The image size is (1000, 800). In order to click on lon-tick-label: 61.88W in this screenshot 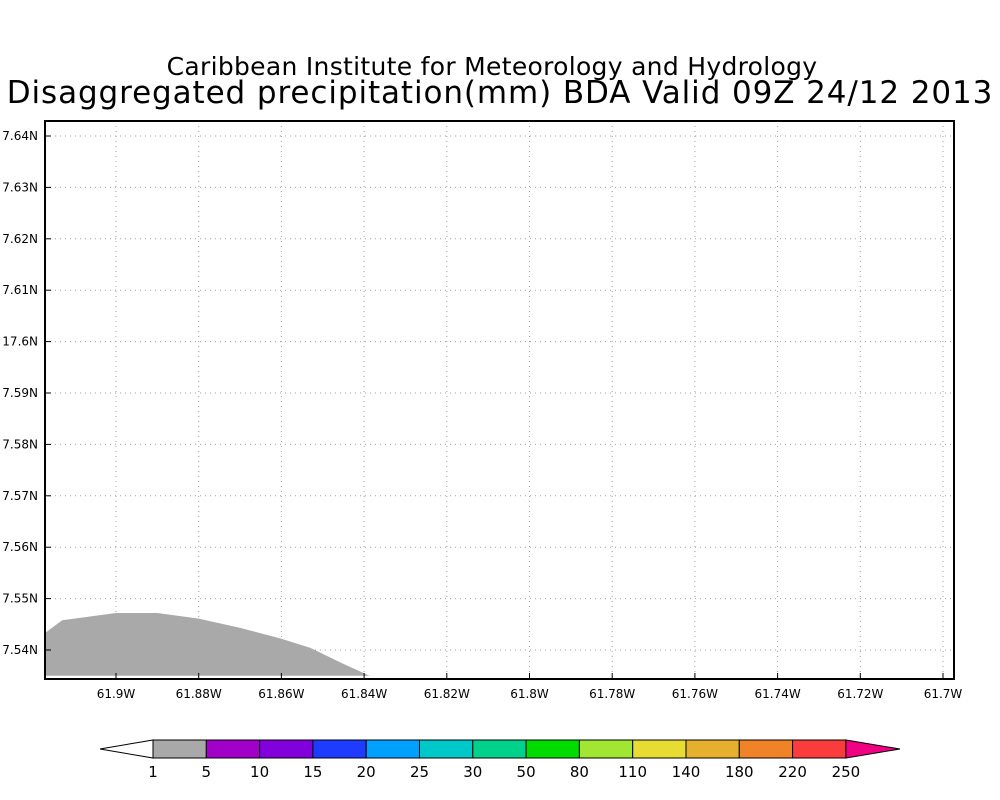, I will do `click(199, 694)`.